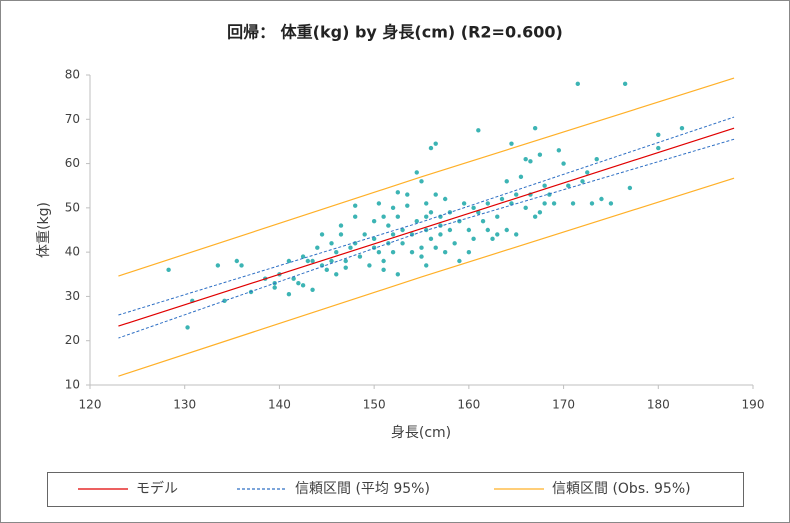 The image size is (790, 523). I want to click on chart-title: 回帰： 体重(kg) by 身長(cm) (R2=0.600), so click(395, 32).